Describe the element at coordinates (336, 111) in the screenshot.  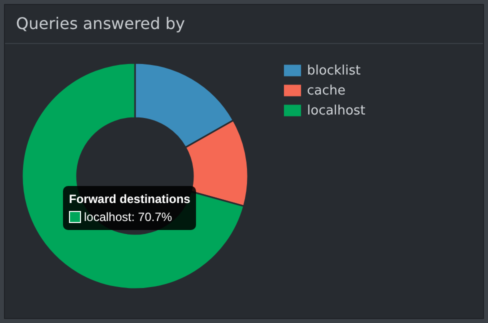
I see `legend-label: localhost` at that location.